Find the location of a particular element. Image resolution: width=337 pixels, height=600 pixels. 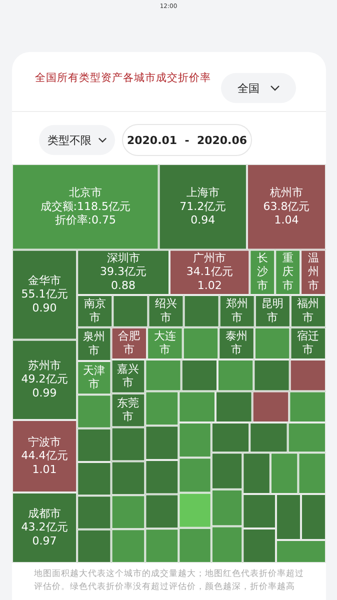

text: 地图面积越大代表这个城市的成交量越大；地图红色代表折价率超过评估价。绿色代表折价率没有超过评估价，颜色越深，折价率越高 is located at coordinates (169, 581).